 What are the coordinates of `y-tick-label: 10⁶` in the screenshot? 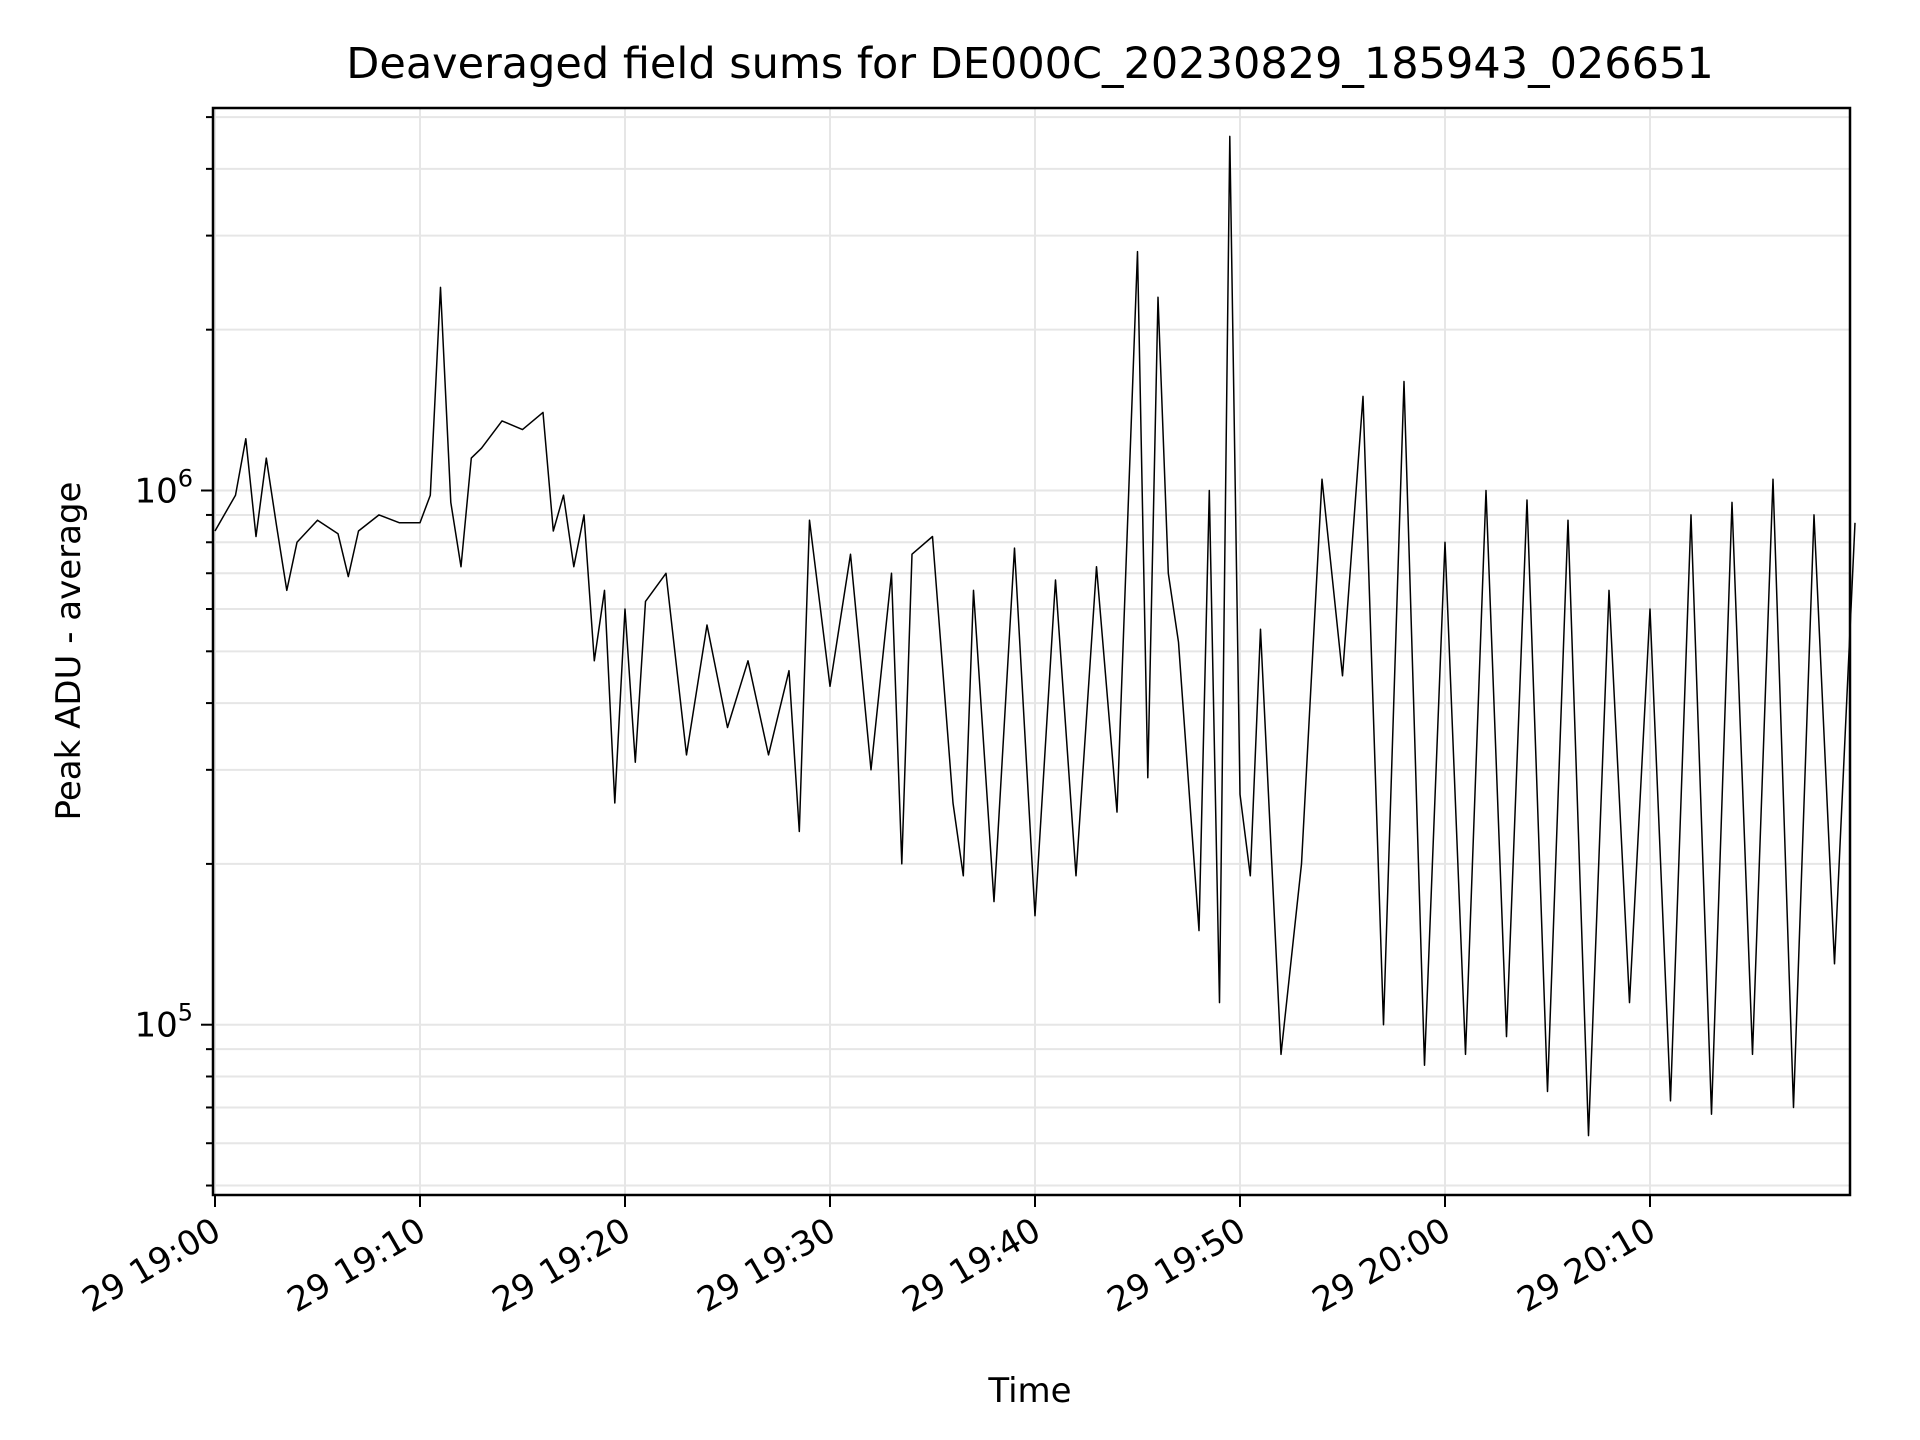 It's located at (163, 487).